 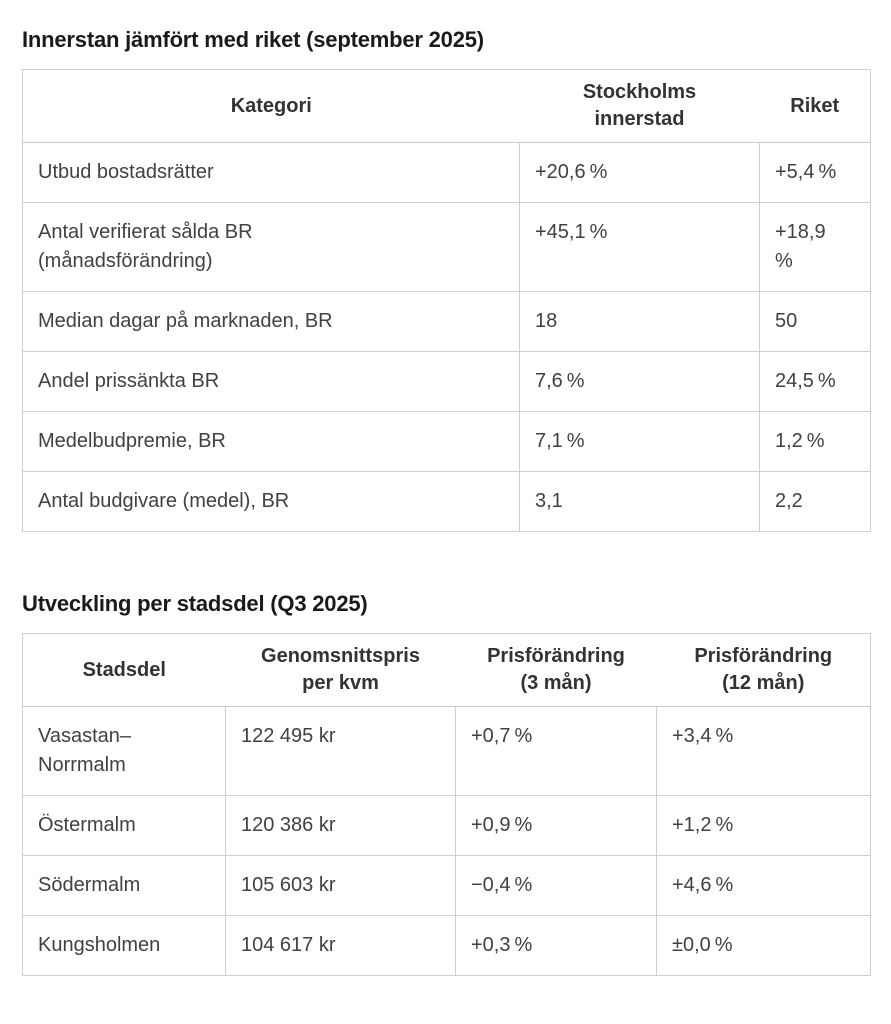 I want to click on riket-value-cell: 50, so click(x=815, y=321).